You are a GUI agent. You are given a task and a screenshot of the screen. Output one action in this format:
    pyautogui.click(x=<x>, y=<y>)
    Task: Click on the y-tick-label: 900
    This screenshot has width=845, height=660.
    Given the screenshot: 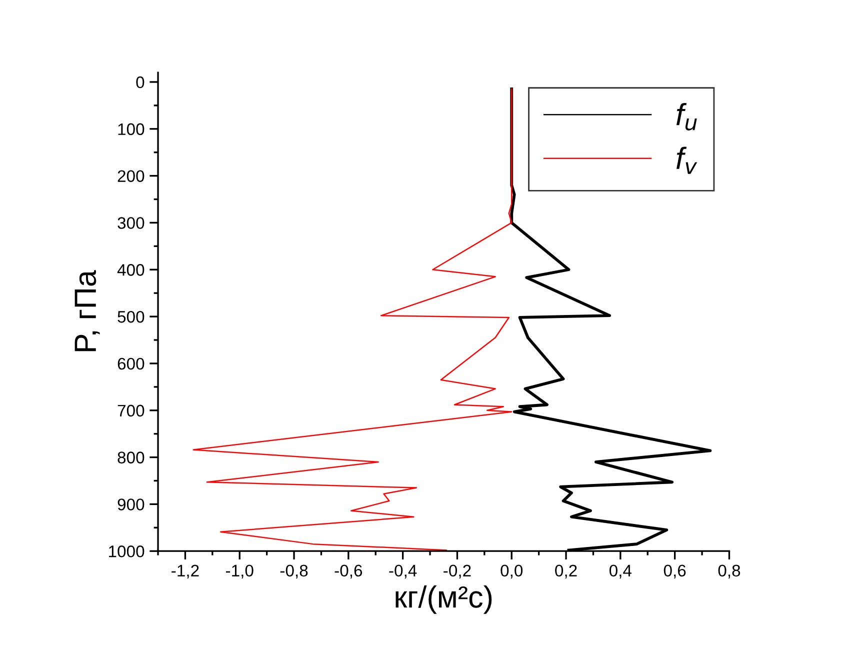 What is the action you would take?
    pyautogui.click(x=131, y=504)
    